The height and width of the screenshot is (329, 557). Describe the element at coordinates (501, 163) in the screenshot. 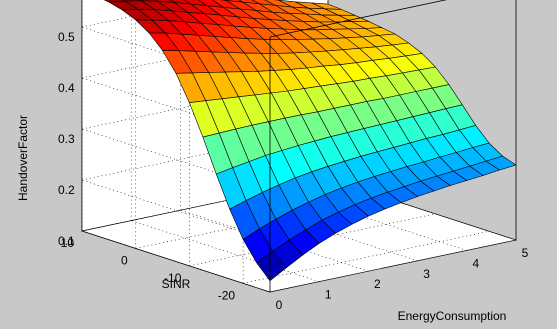

I see `surface-patch` at that location.